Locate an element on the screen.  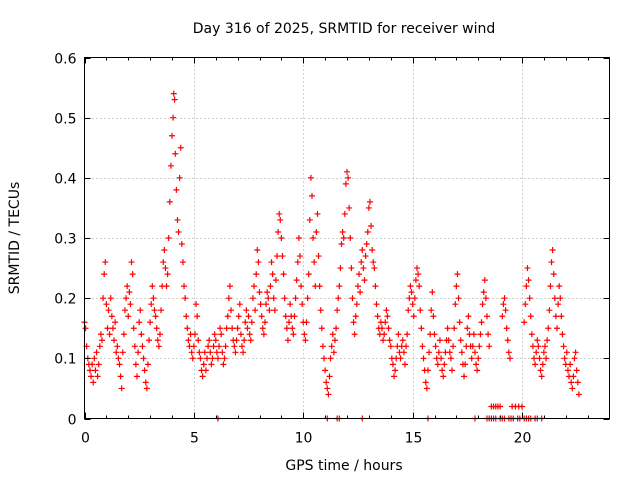
x-tick-label: 15 is located at coordinates (414, 439).